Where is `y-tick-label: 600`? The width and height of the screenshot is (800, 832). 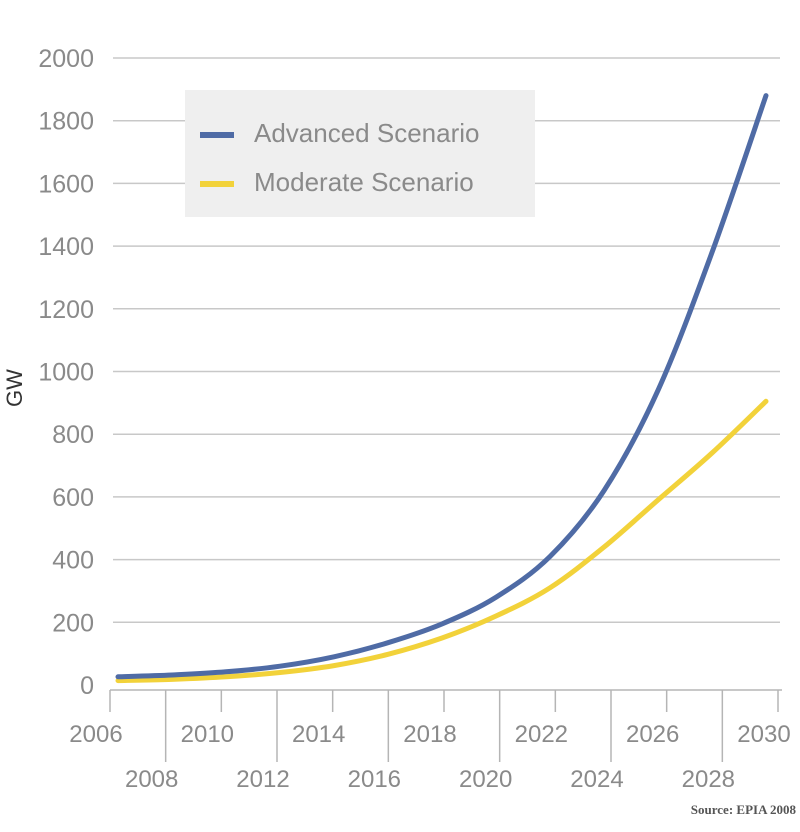
y-tick-label: 600 is located at coordinates (73, 498).